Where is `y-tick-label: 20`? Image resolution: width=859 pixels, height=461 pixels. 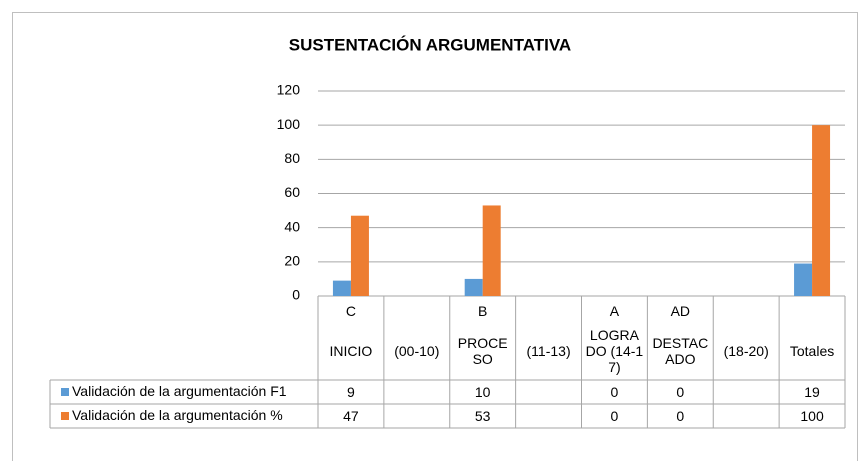
y-tick-label: 20 is located at coordinates (292, 261).